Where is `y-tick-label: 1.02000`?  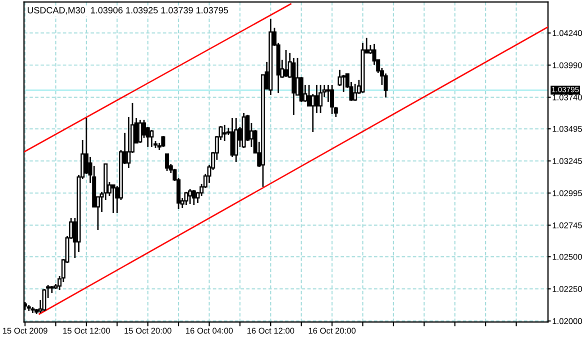
y-tick-label: 1.02000 is located at coordinates (567, 321).